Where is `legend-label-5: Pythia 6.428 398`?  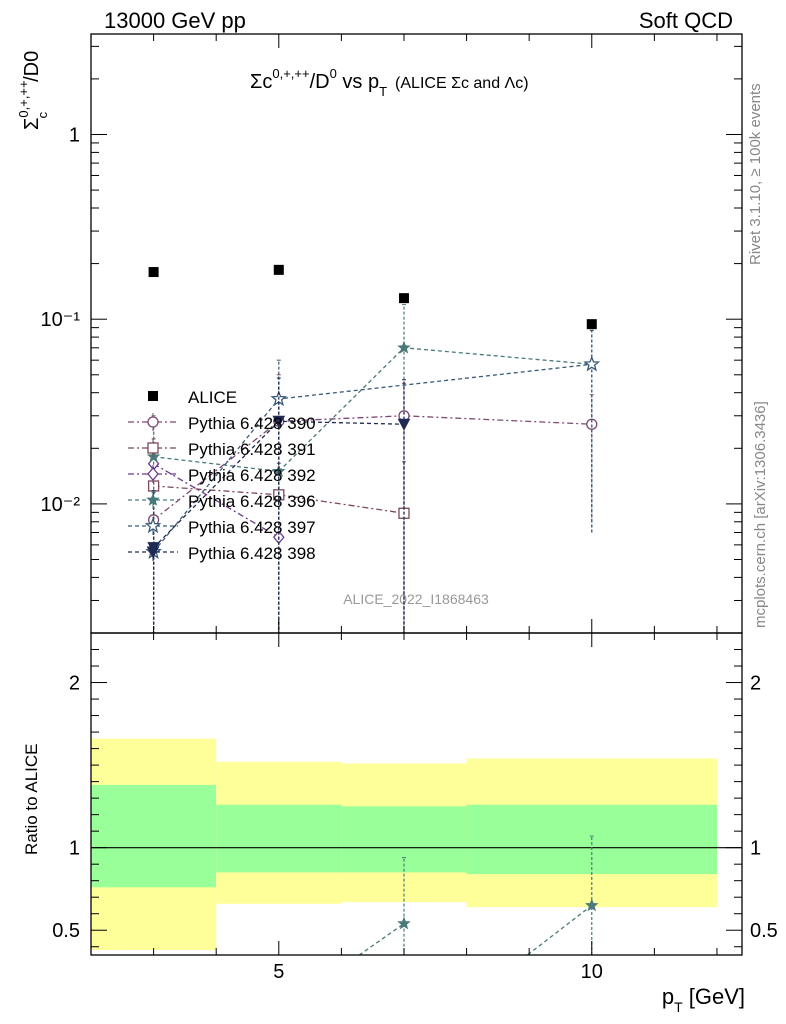 legend-label-5: Pythia 6.428 398 is located at coordinates (252, 553).